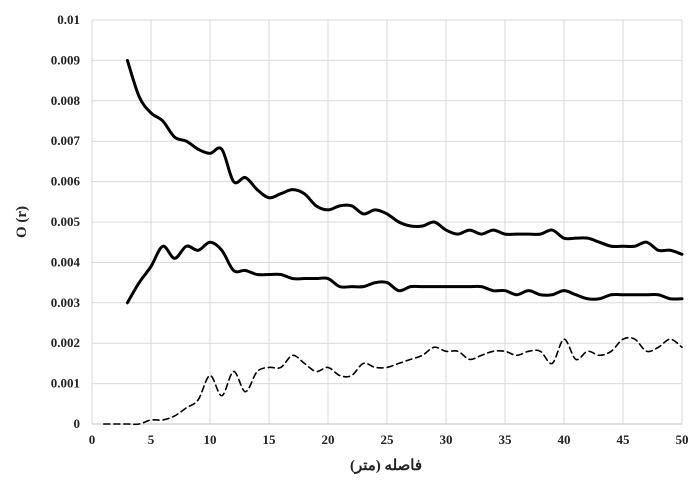 The width and height of the screenshot is (690, 490). Describe the element at coordinates (564, 439) in the screenshot. I see `x-tick-label: 40` at that location.